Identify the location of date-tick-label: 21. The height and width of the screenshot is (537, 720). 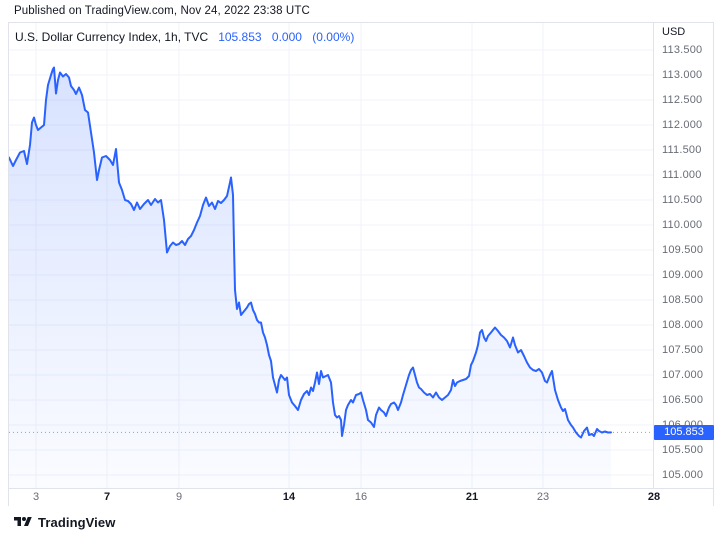
(472, 497).